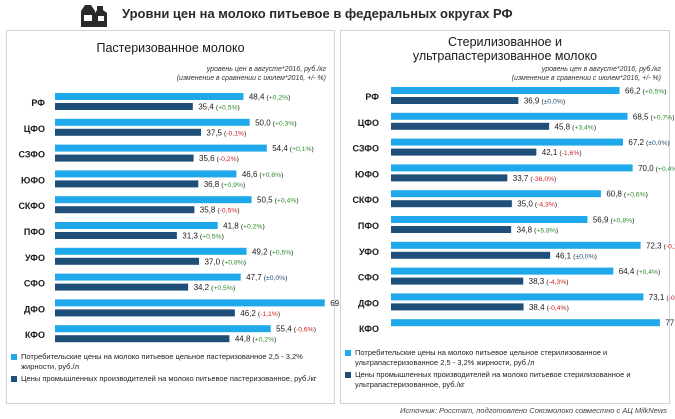  Describe the element at coordinates (537, 307) in the screenshot. I see `data-label: 38,4` at that location.